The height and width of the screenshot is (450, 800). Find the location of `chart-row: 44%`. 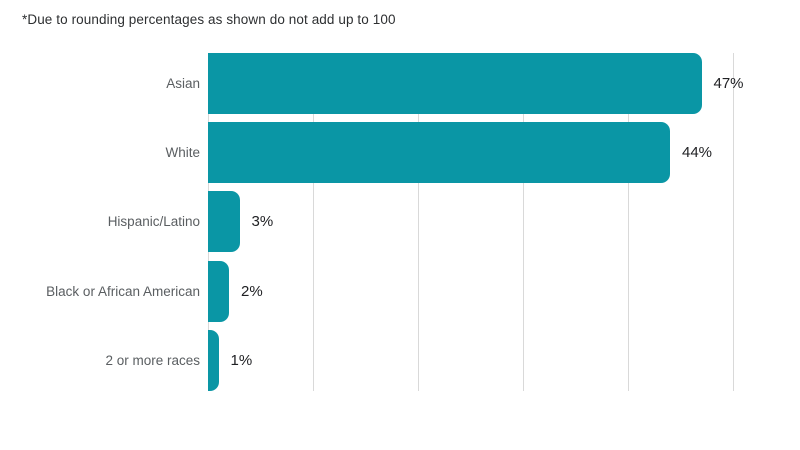

chart-row: 44% is located at coordinates (460, 153).